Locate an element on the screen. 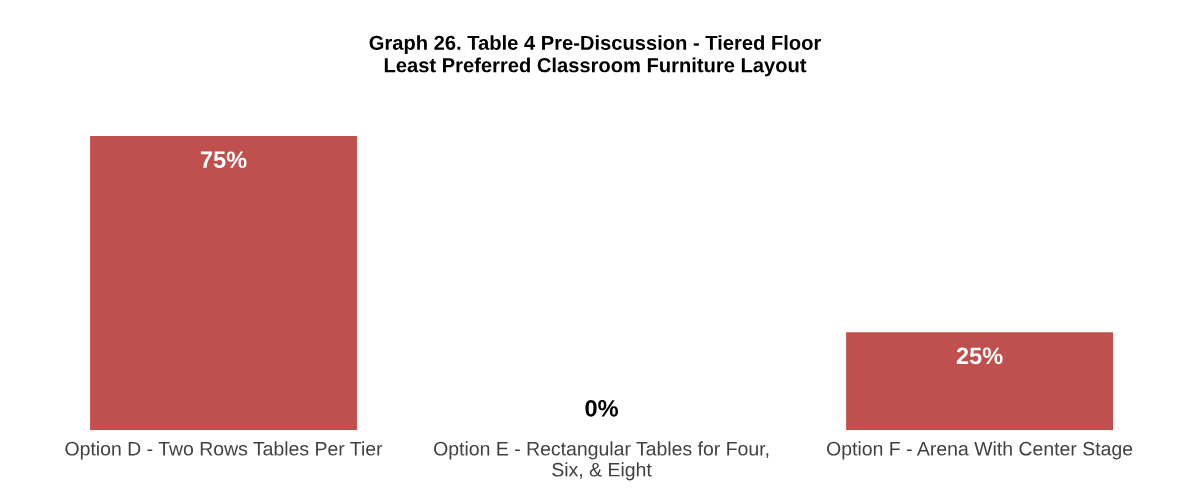  chart-title: Graph 26. Table 4 Pre-Discussion - Tiered Floor Least Preferred Classroom Furniture Layout is located at coordinates (595, 56).